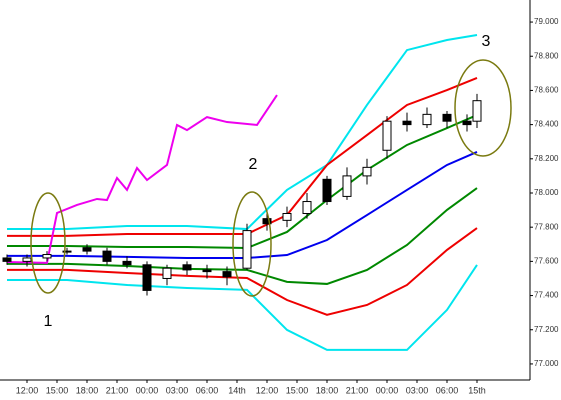 This screenshot has height=400, width=561. What do you see at coordinates (546, 192) in the screenshot?
I see `y-tick-label: 78.000` at bounding box center [546, 192].